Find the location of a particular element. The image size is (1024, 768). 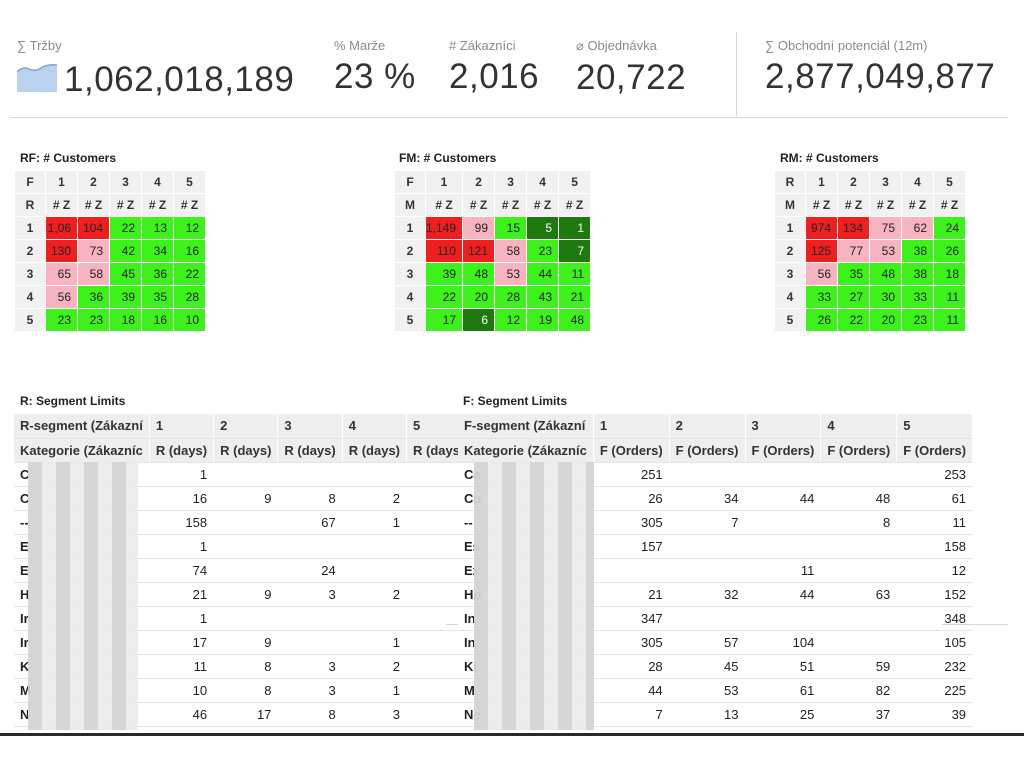

matrix-cell: 1 is located at coordinates (575, 228).